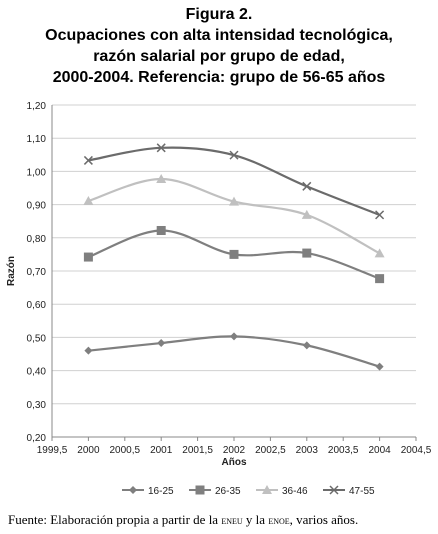 Image resolution: width=438 pixels, height=534 pixels. I want to click on x-tick-label: 2004, so click(379, 450).